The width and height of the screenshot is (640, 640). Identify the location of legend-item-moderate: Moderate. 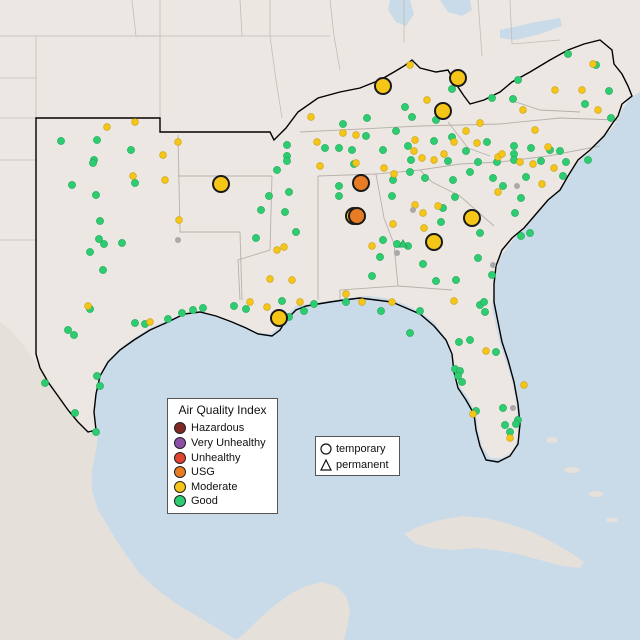
(205, 487).